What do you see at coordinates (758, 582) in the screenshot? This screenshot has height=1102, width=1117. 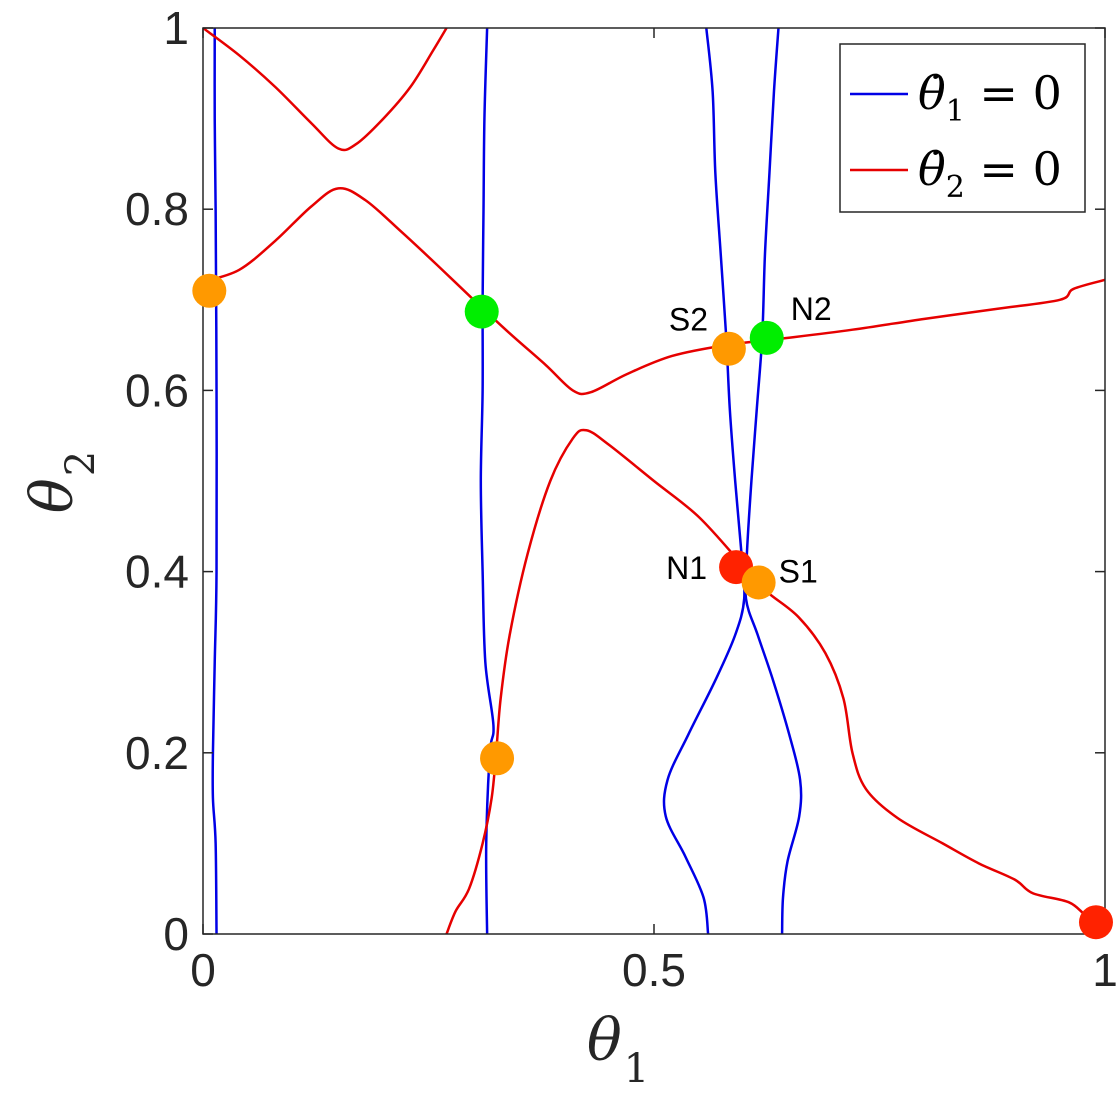 I see `equilibrium-point-s1` at bounding box center [758, 582].